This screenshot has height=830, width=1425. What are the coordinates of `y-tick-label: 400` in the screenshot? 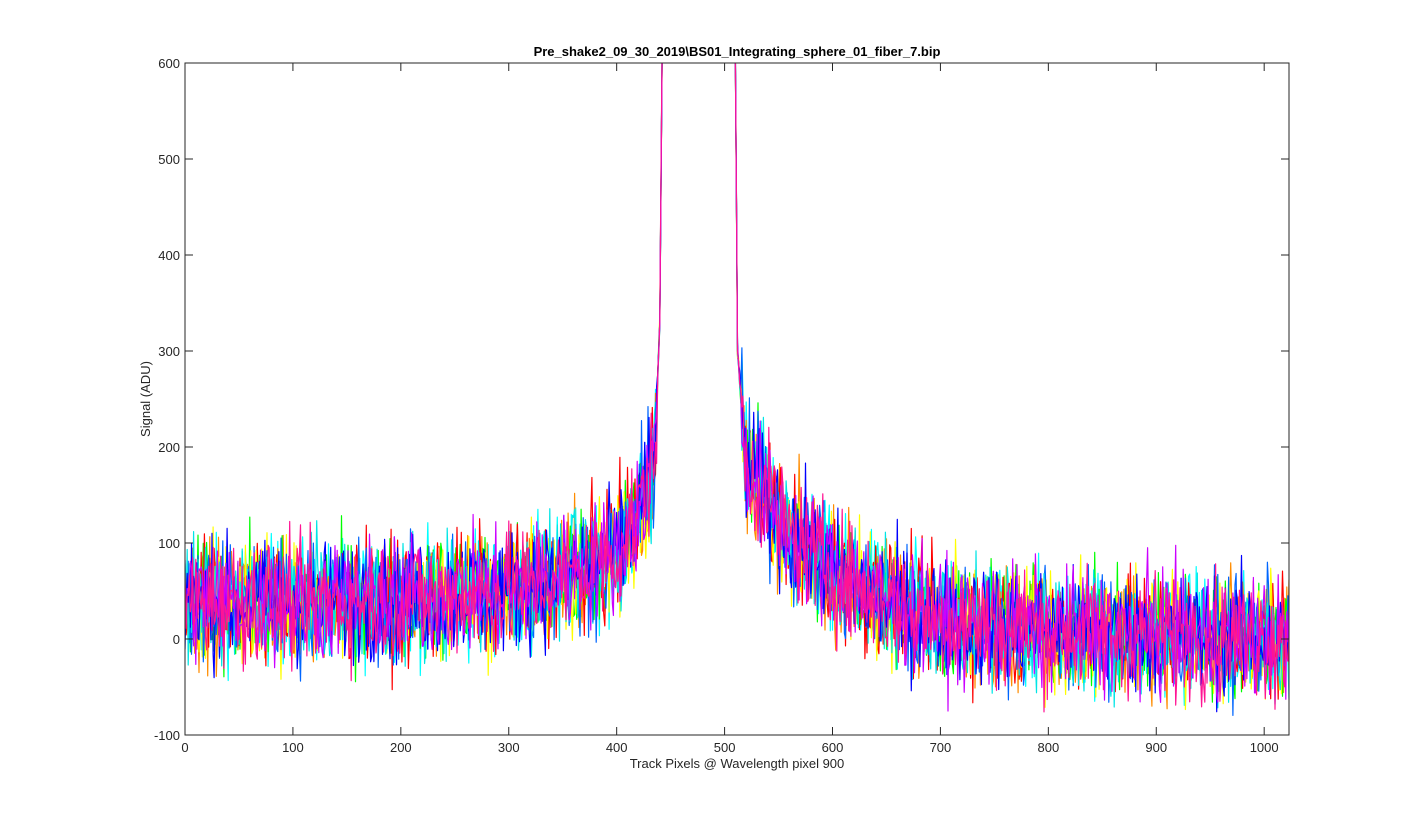 It's located at (169, 255).